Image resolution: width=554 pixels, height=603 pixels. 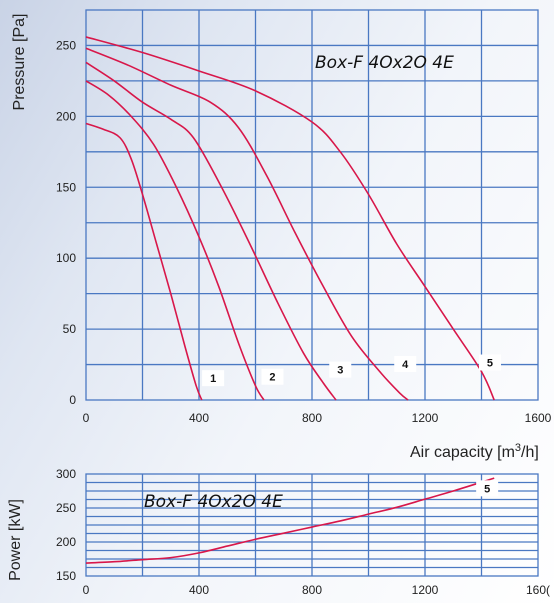 I want to click on y-tick-label: 300, so click(x=66, y=474).